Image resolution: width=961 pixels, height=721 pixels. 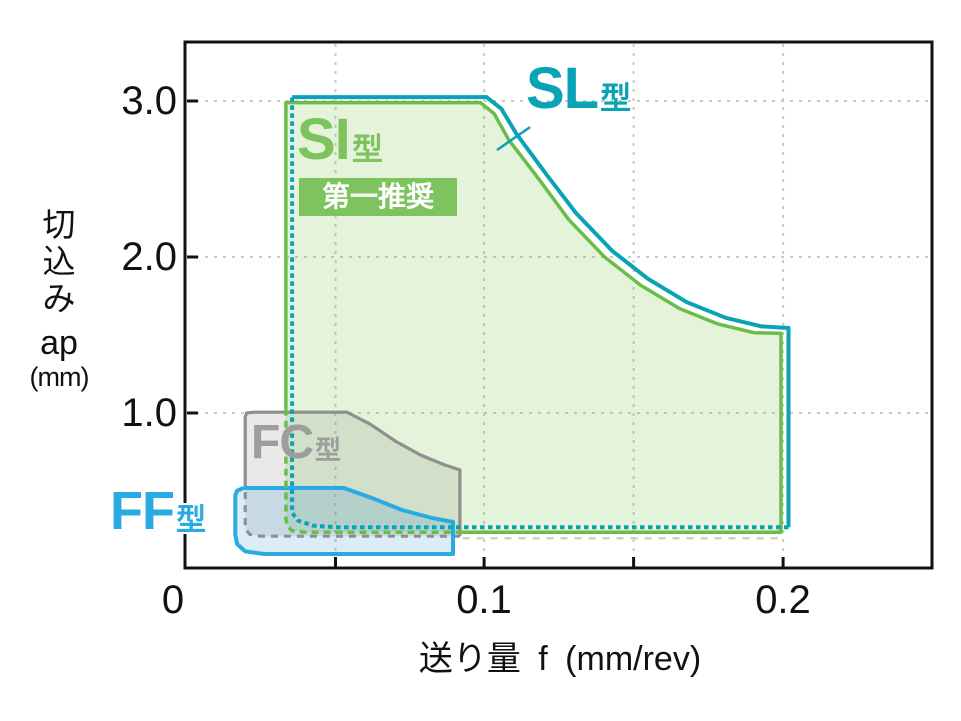 I want to click on fc-label-suffix: 型, so click(x=327, y=450).